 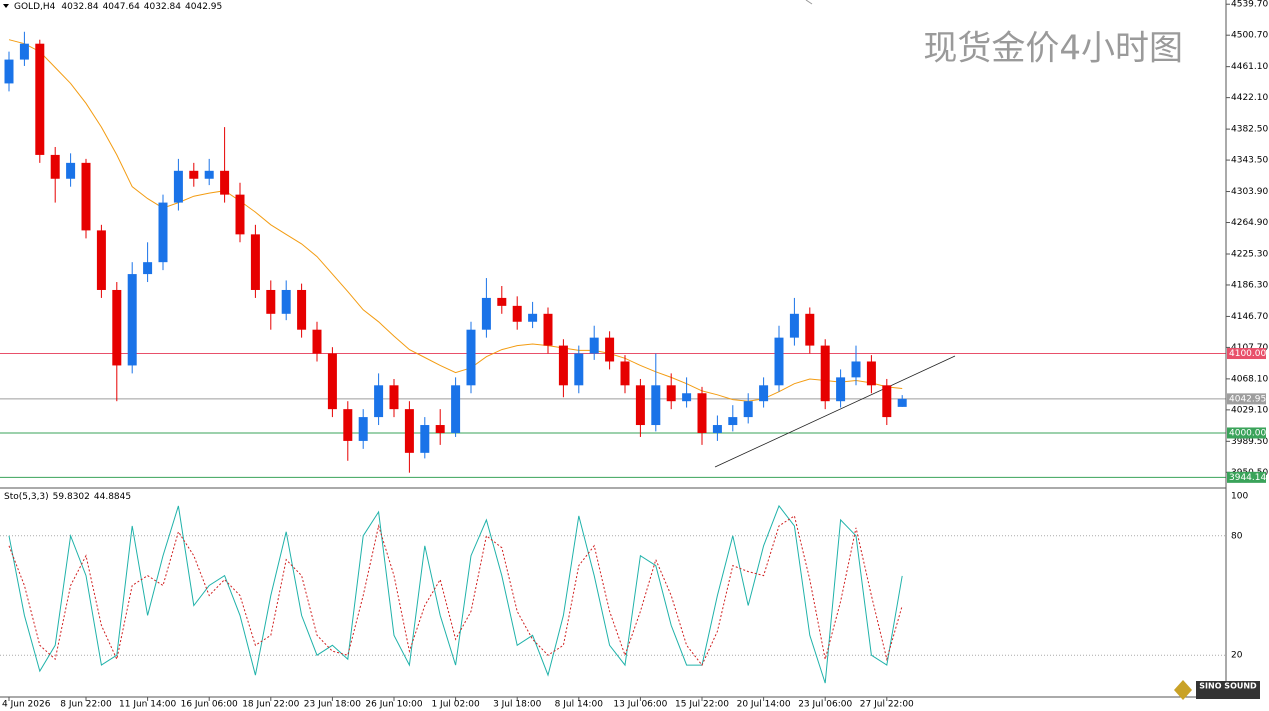 What do you see at coordinates (1249, 348) in the screenshot?
I see `y-tick-label: 4107.70` at bounding box center [1249, 348].